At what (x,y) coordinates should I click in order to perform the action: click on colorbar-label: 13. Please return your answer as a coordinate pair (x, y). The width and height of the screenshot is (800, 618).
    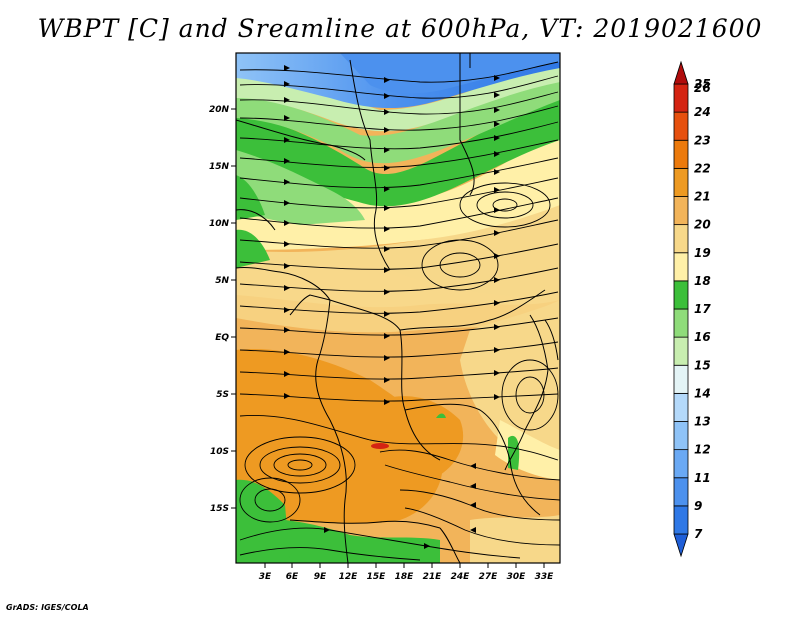
    Looking at the image, I should click on (702, 422).